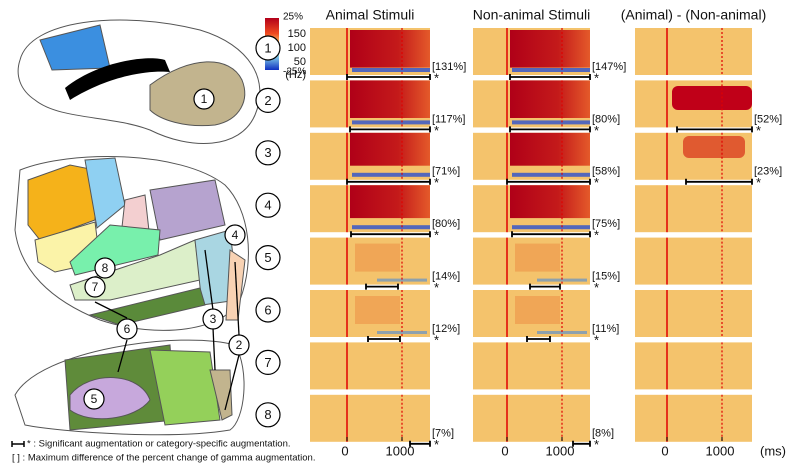 The height and width of the screenshot is (473, 800). Describe the element at coordinates (446, 329) in the screenshot. I see `percent-label: [12%]` at that location.